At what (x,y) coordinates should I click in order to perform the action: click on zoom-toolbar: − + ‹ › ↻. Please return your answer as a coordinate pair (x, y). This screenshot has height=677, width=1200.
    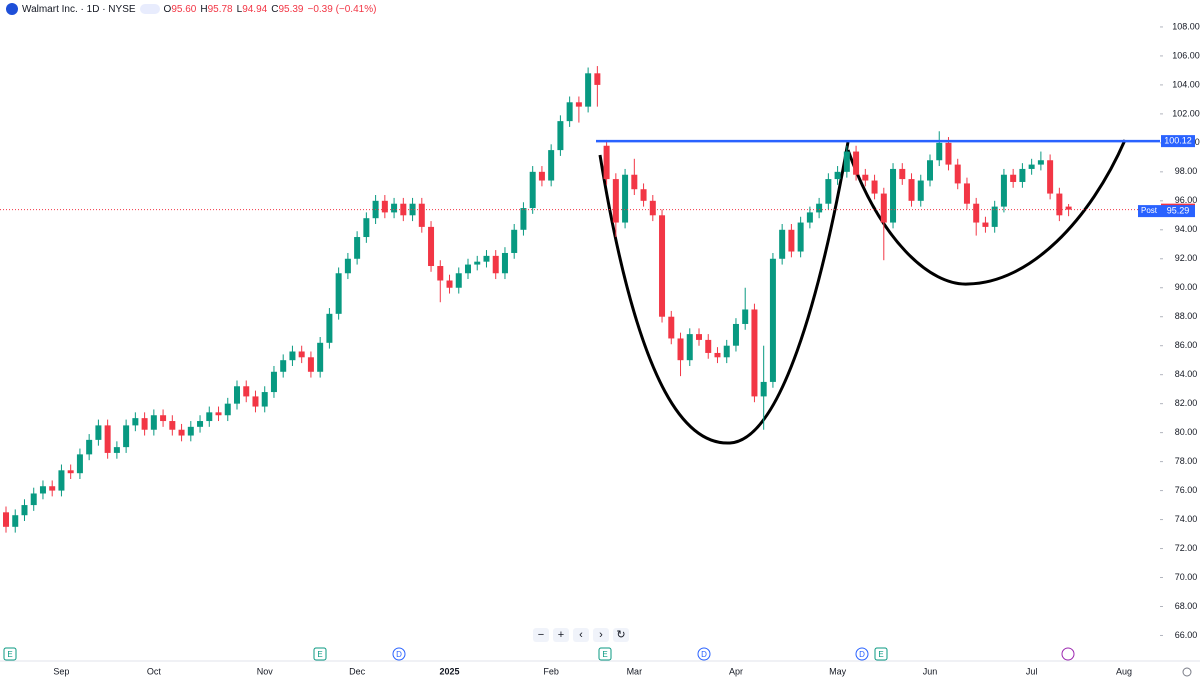
    Looking at the image, I should click on (581, 635).